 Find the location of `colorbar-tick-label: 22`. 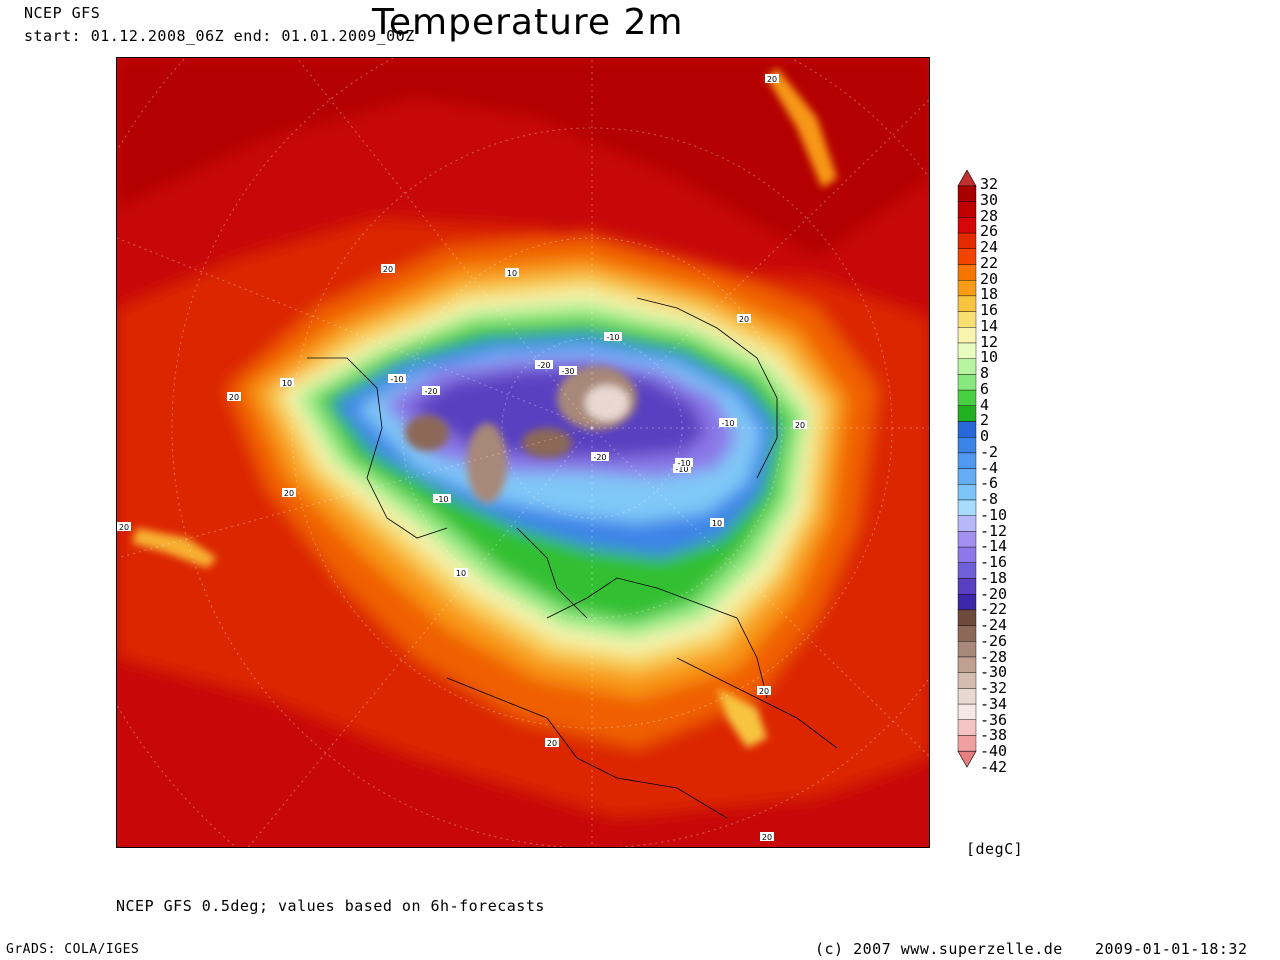

colorbar-tick-label: 22 is located at coordinates (989, 262).